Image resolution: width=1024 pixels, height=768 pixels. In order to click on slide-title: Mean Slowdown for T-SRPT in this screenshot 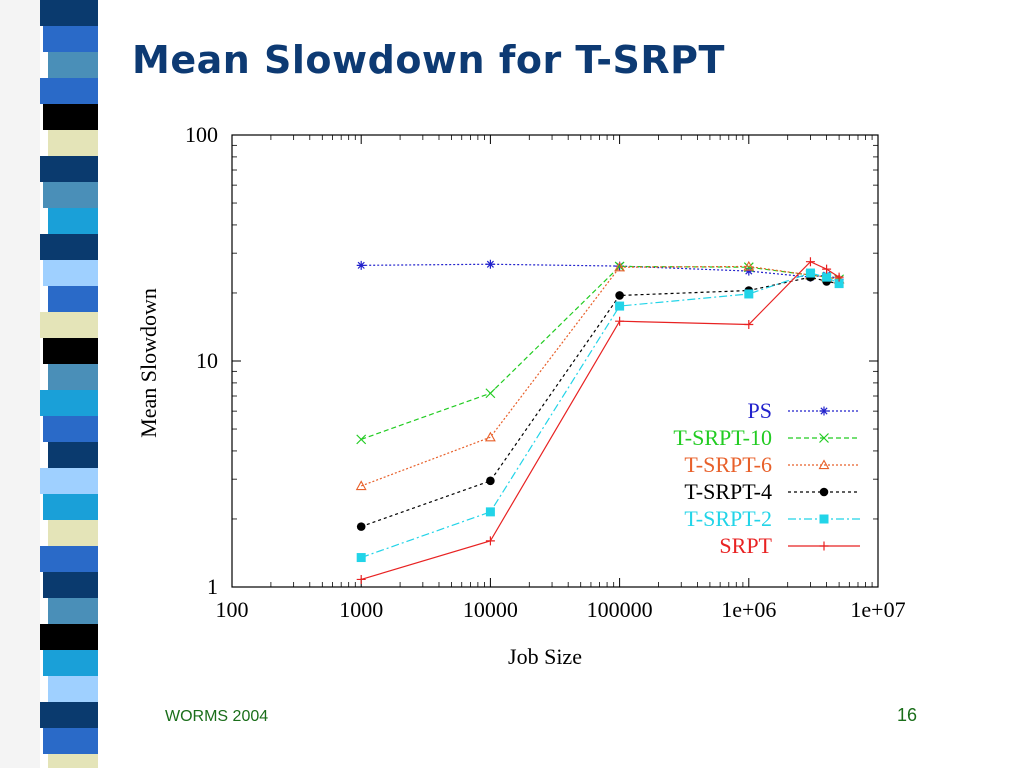, I will do `click(428, 60)`.